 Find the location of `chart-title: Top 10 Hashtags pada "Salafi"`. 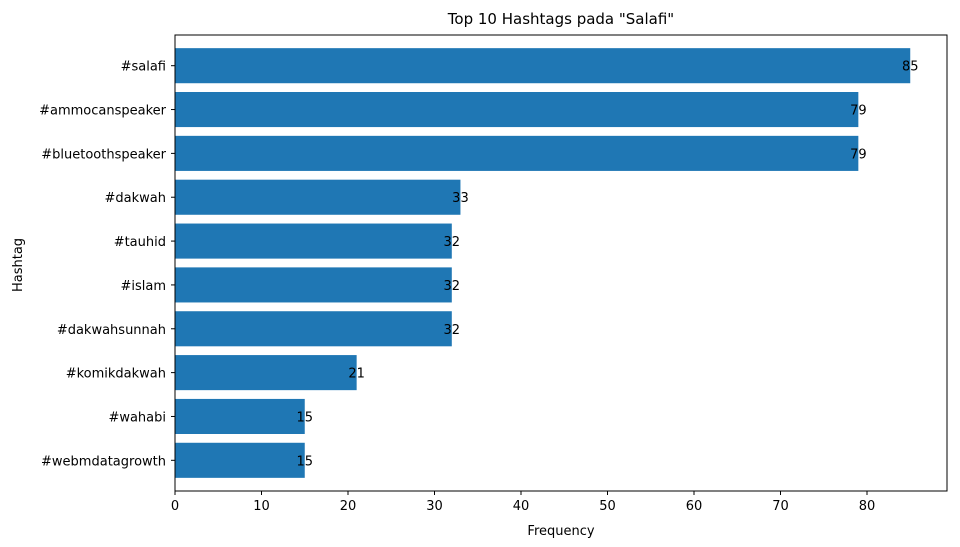

chart-title: Top 10 Hashtags pada "Salafi" is located at coordinates (560, 19).